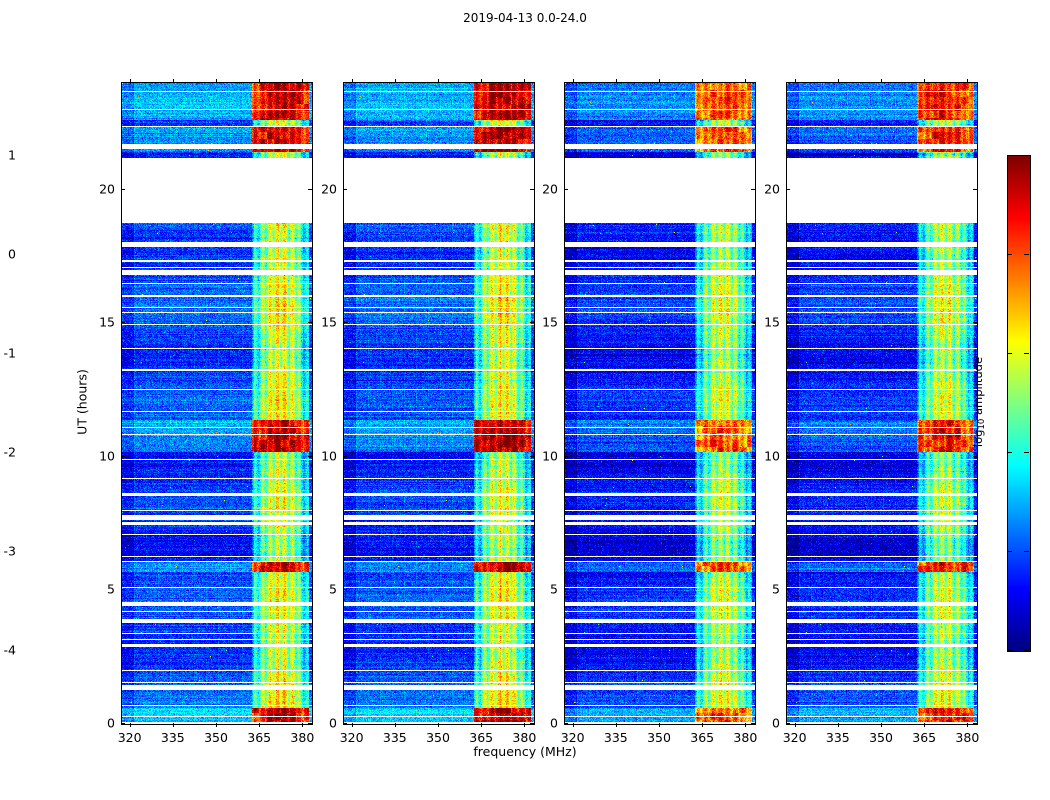 The width and height of the screenshot is (1050, 800). Describe the element at coordinates (525, 751) in the screenshot. I see `x-axis-label: frequency (MHz)` at that location.